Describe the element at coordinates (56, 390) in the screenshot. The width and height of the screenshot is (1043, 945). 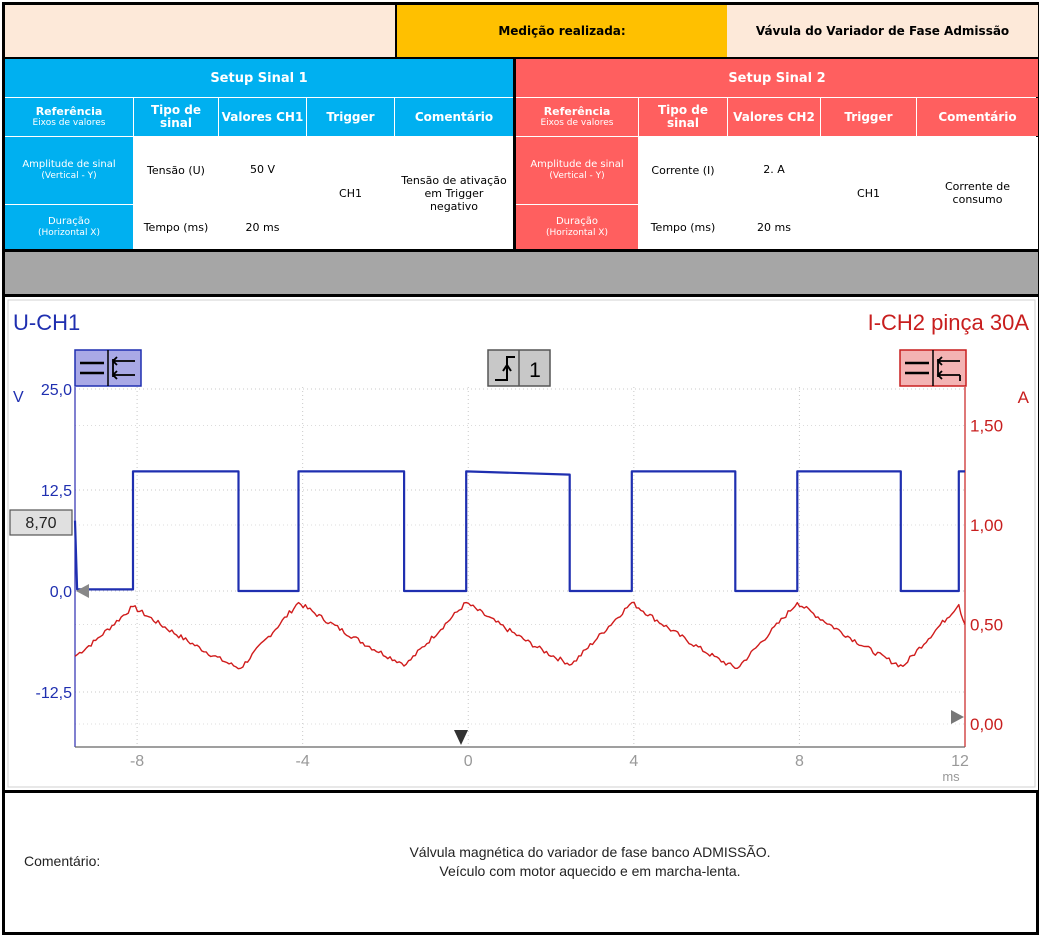
I see `y-left-tick-label: 25,0` at that location.